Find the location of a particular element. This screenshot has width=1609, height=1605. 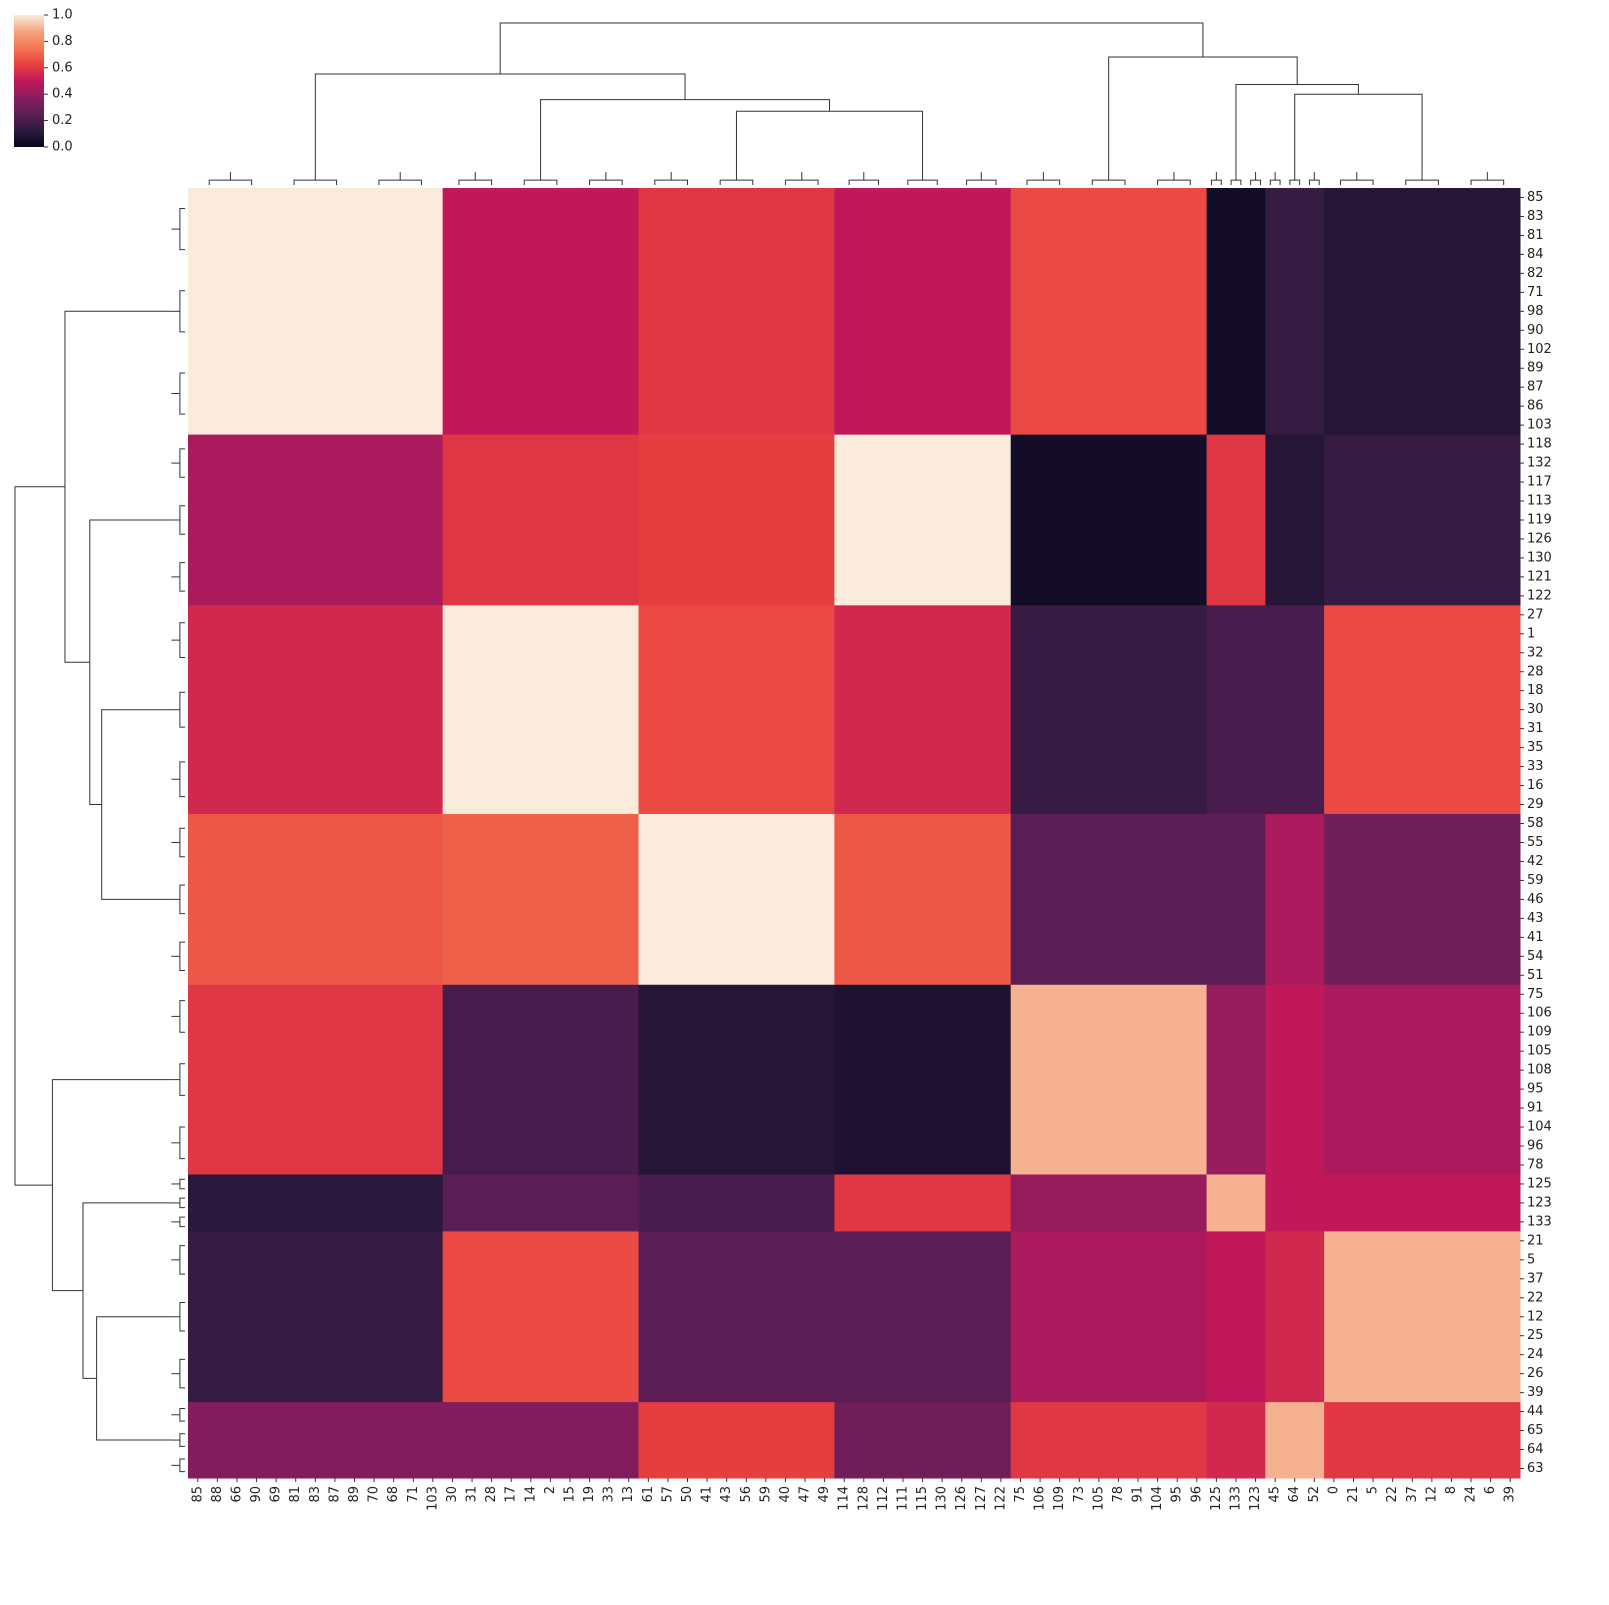

x-tick-label: 112 is located at coordinates (883, 1498).